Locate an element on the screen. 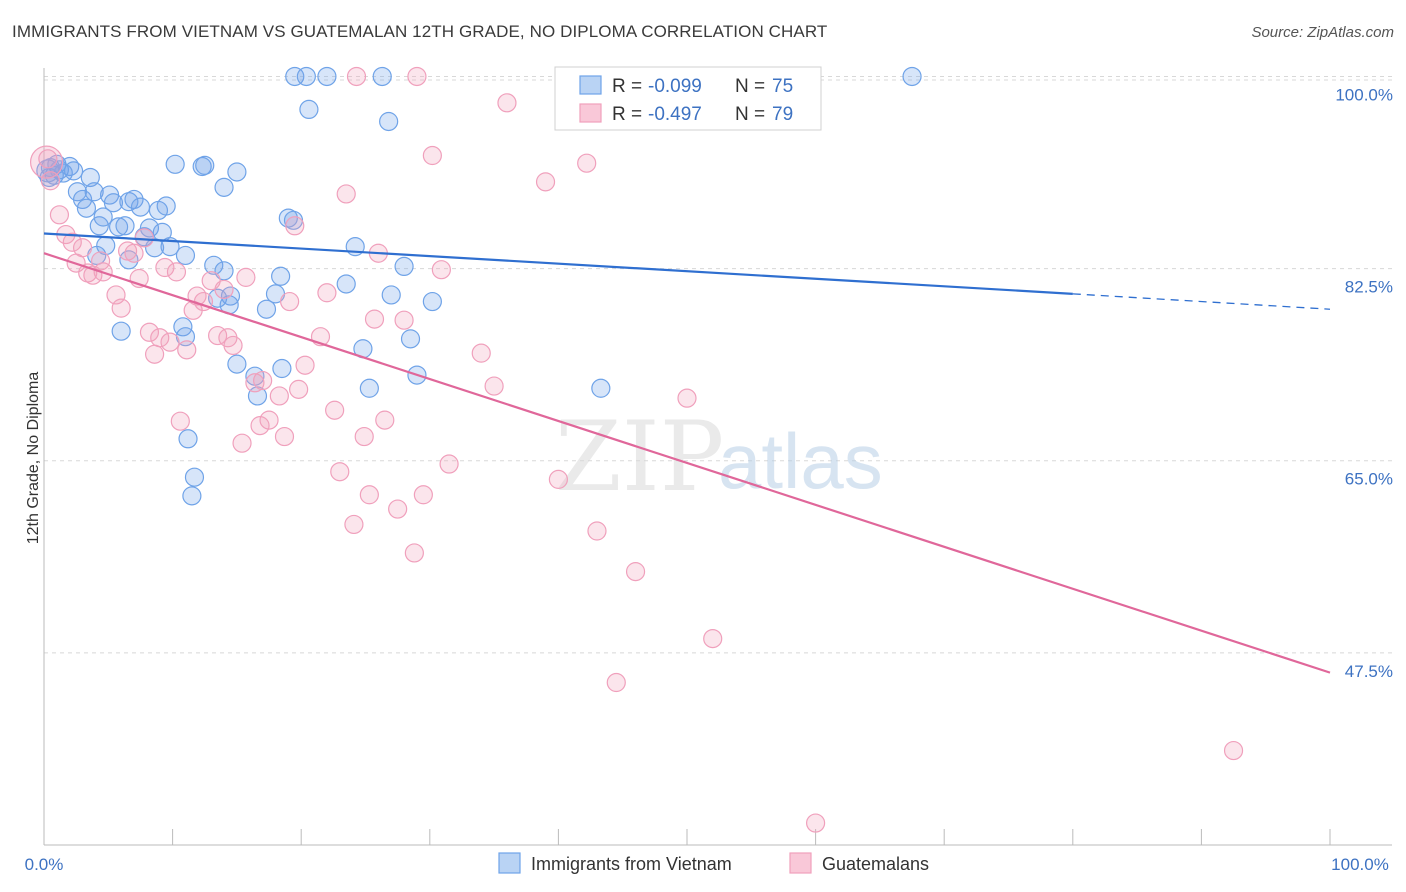  y-axis-title: 12th Grade, No Diploma is located at coordinates (33, 458).